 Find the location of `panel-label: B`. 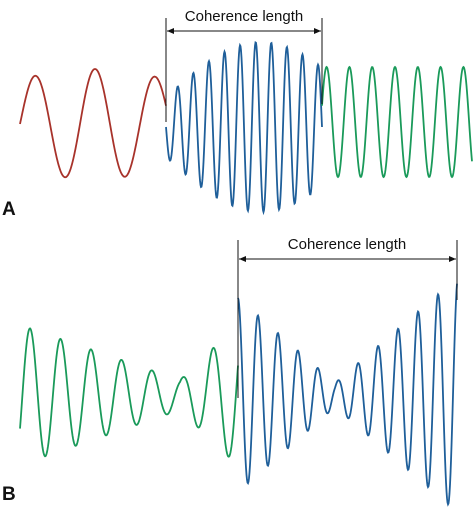

panel-label: B is located at coordinates (9, 494).